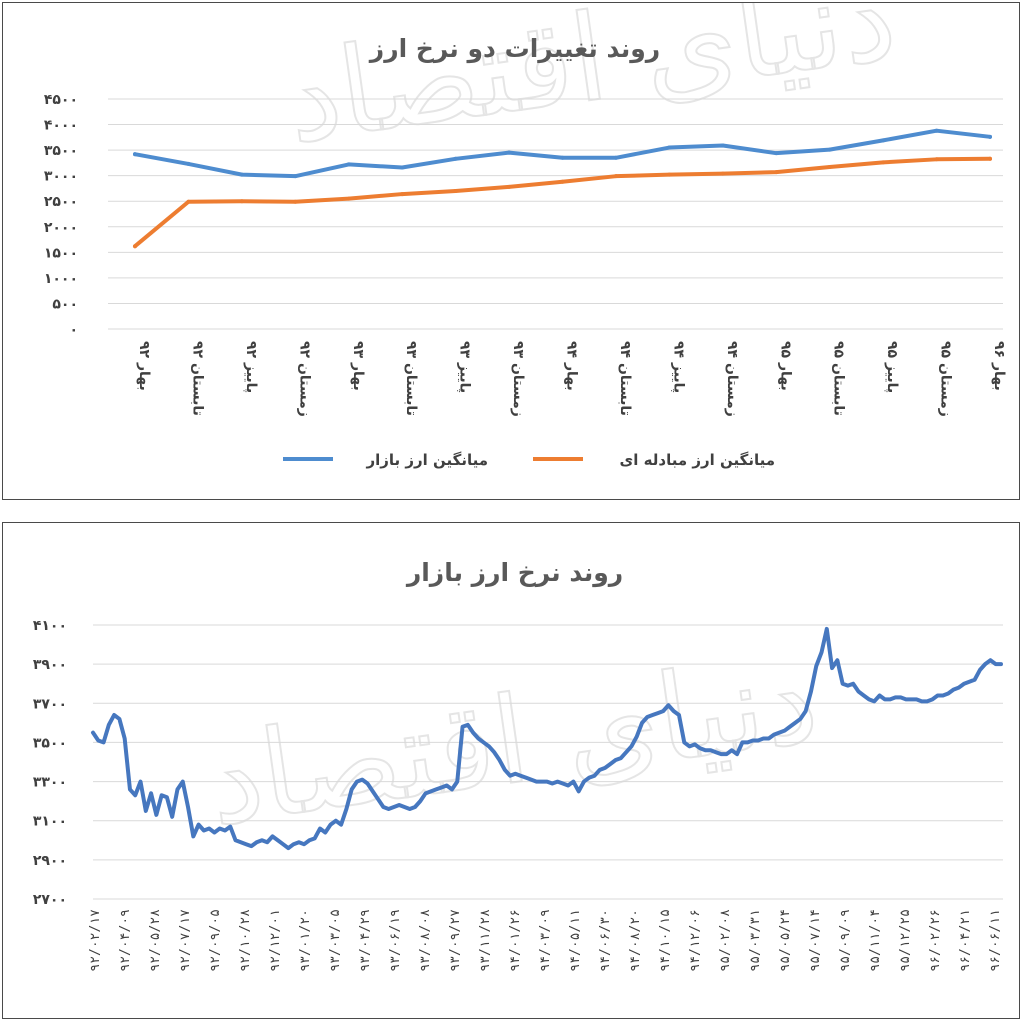 The height and width of the screenshot is (1021, 1024). Describe the element at coordinates (251, 367) in the screenshot. I see `x-tick-label: پاییز ۹۲` at that location.